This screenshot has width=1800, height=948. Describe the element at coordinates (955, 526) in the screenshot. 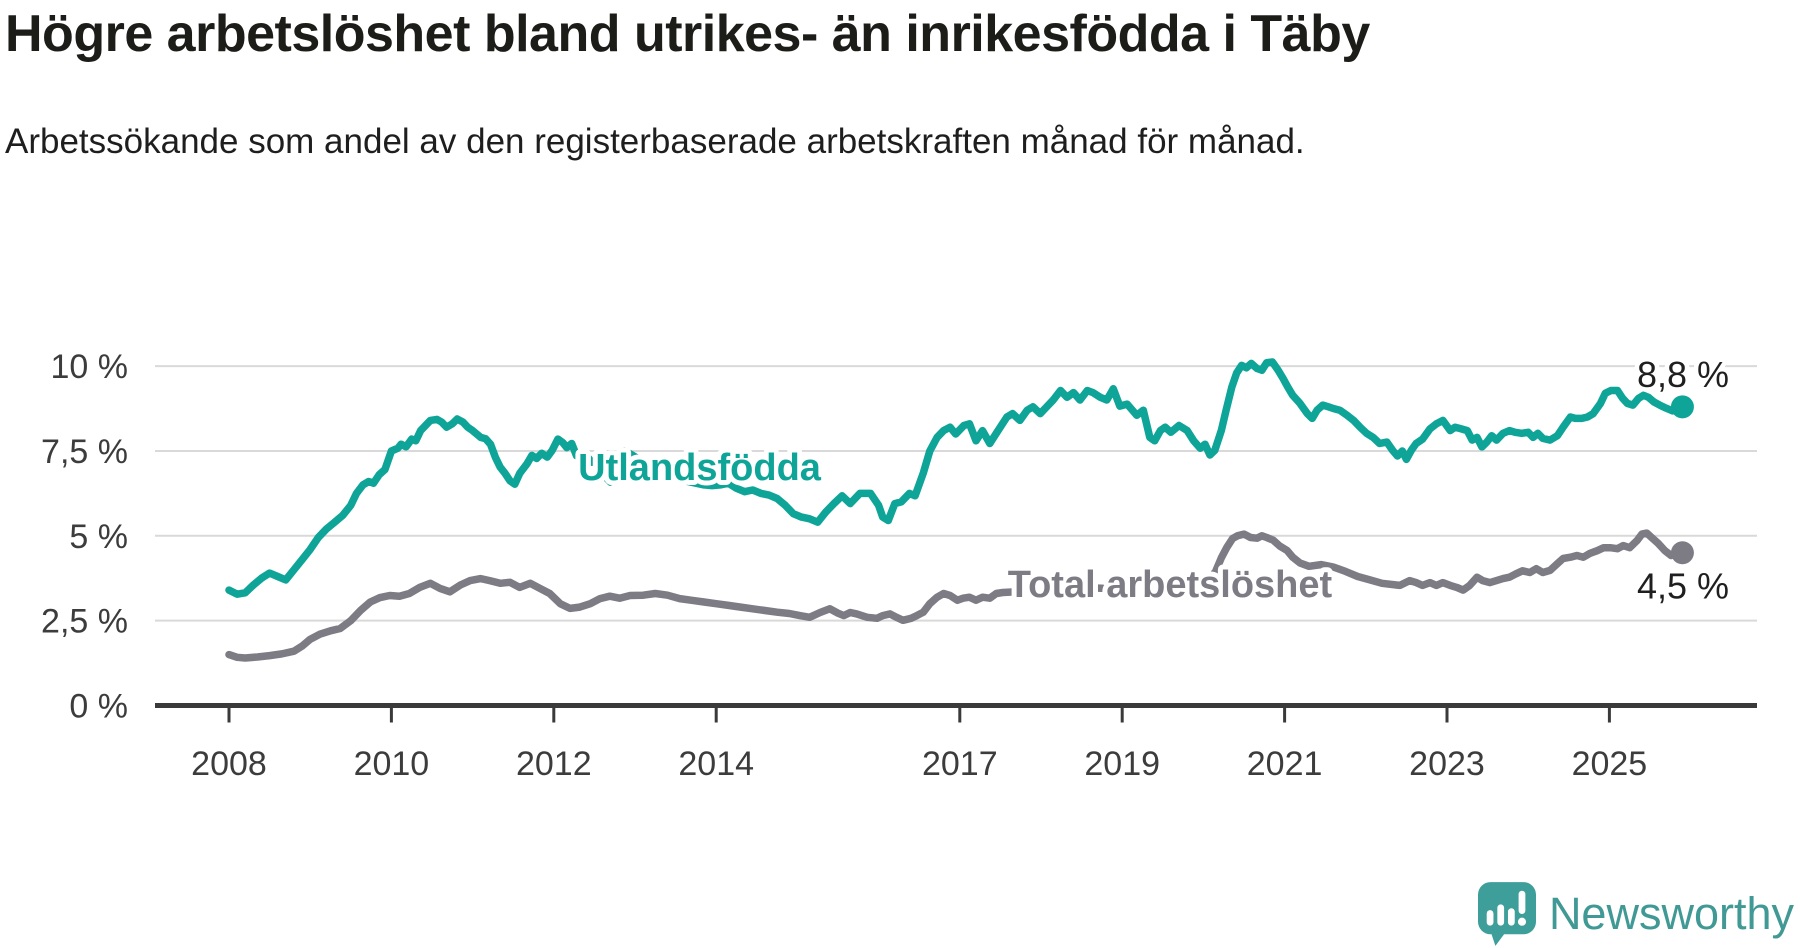

I see `series-labels: Total arbetslöshet Utlandsfödda` at that location.